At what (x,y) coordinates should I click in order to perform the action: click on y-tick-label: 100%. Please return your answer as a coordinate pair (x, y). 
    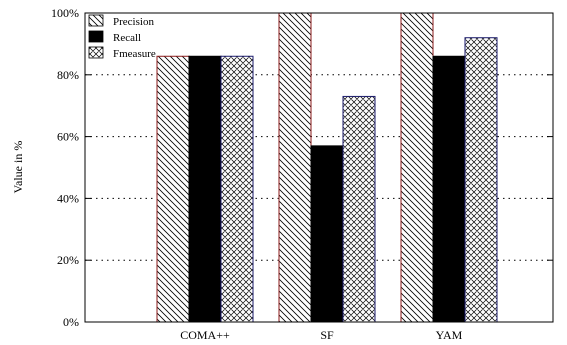
    Looking at the image, I should click on (65, 13).